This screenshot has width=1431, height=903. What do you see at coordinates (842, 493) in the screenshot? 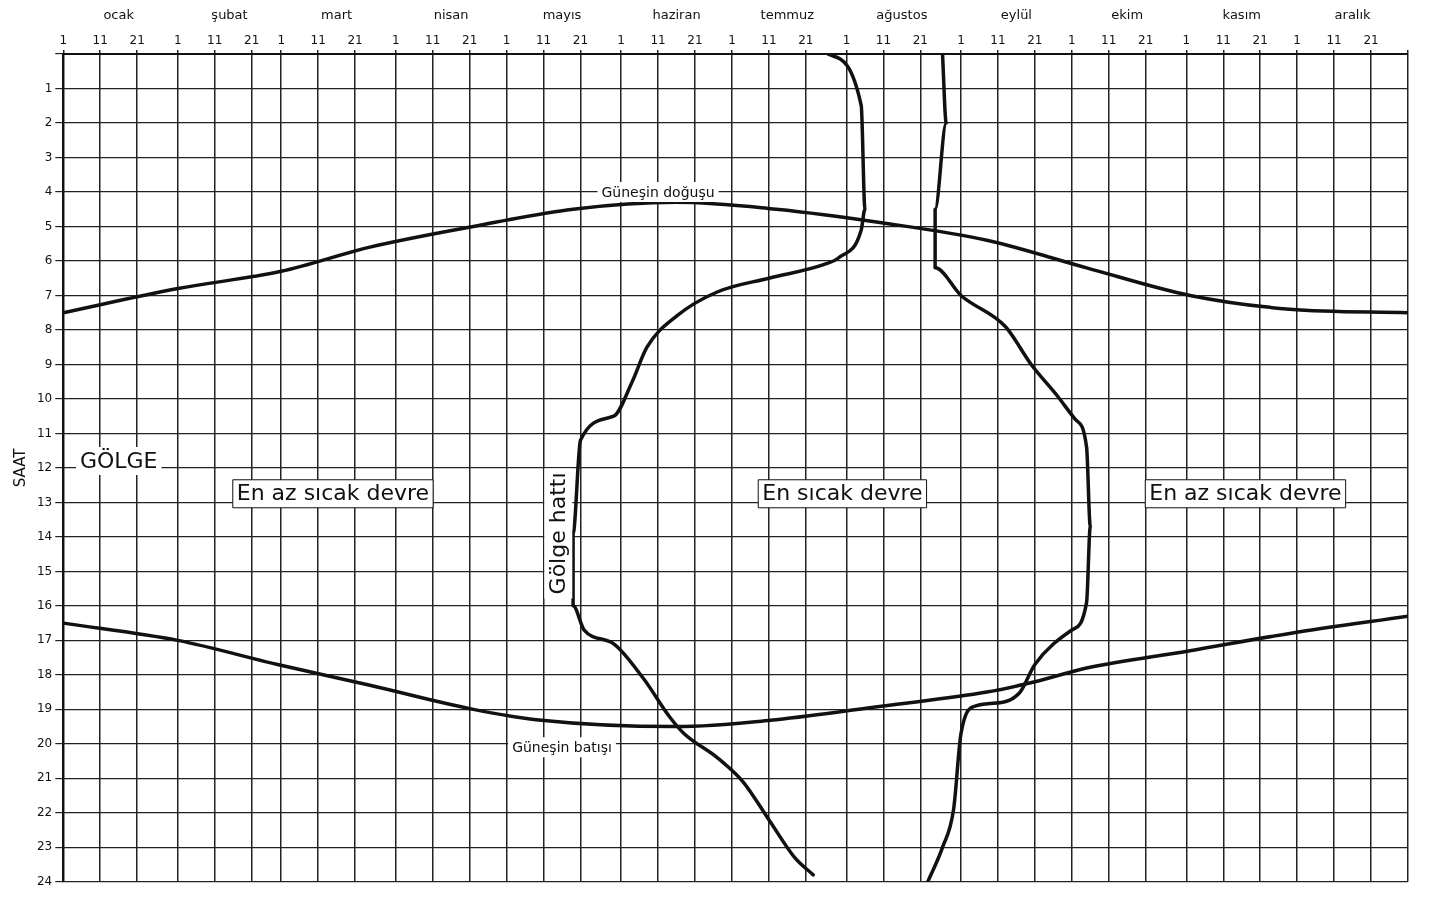
I see `annotation: En sıcak devre` at bounding box center [842, 493].